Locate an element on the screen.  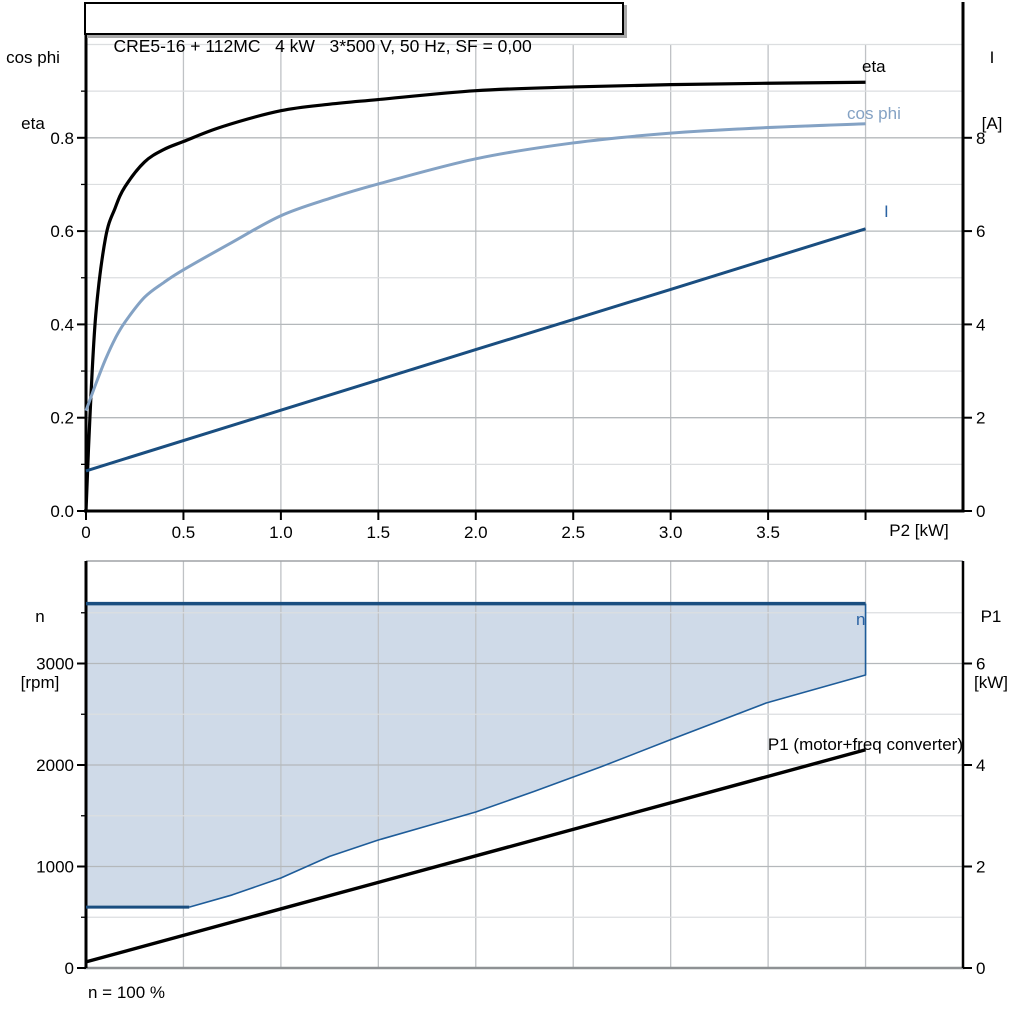
footnote-speed-100: n = 100 % is located at coordinates (127, 992).